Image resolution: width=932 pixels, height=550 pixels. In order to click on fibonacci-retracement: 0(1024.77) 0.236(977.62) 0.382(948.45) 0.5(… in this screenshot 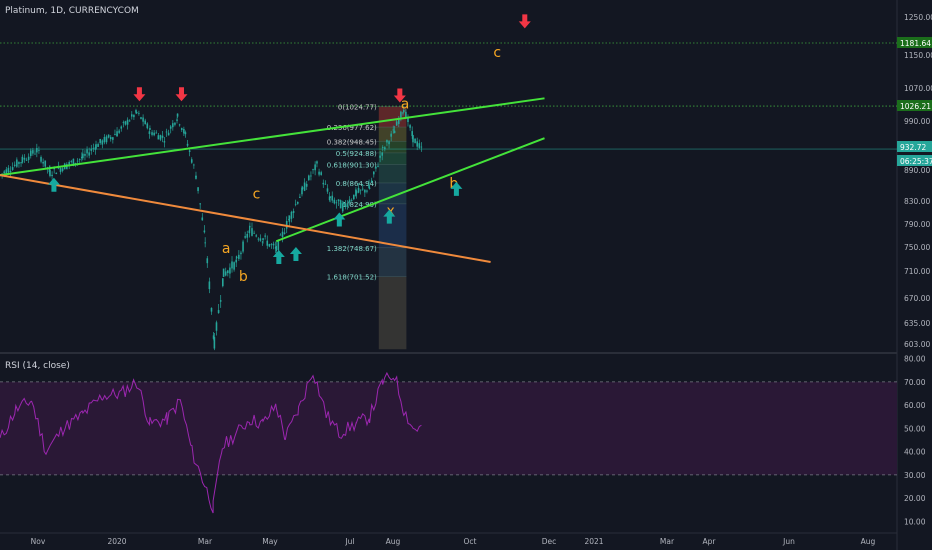, I will do `click(367, 227)`.